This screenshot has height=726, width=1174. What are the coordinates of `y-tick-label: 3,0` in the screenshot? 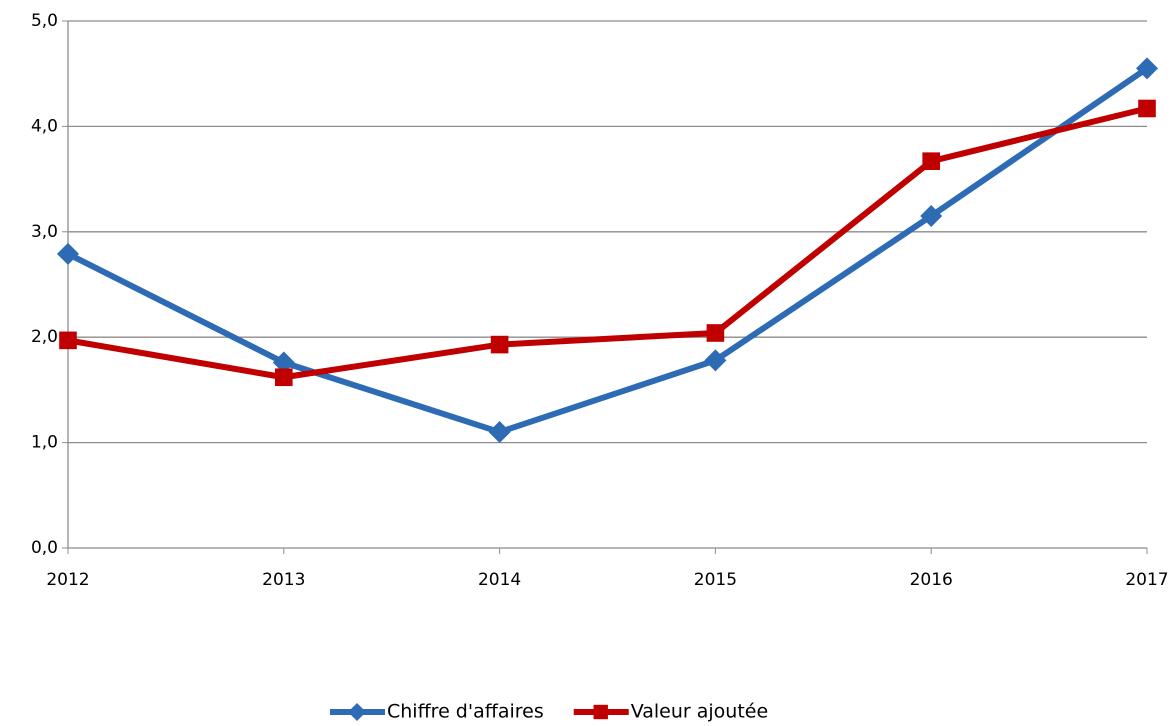 It's located at (44, 232).